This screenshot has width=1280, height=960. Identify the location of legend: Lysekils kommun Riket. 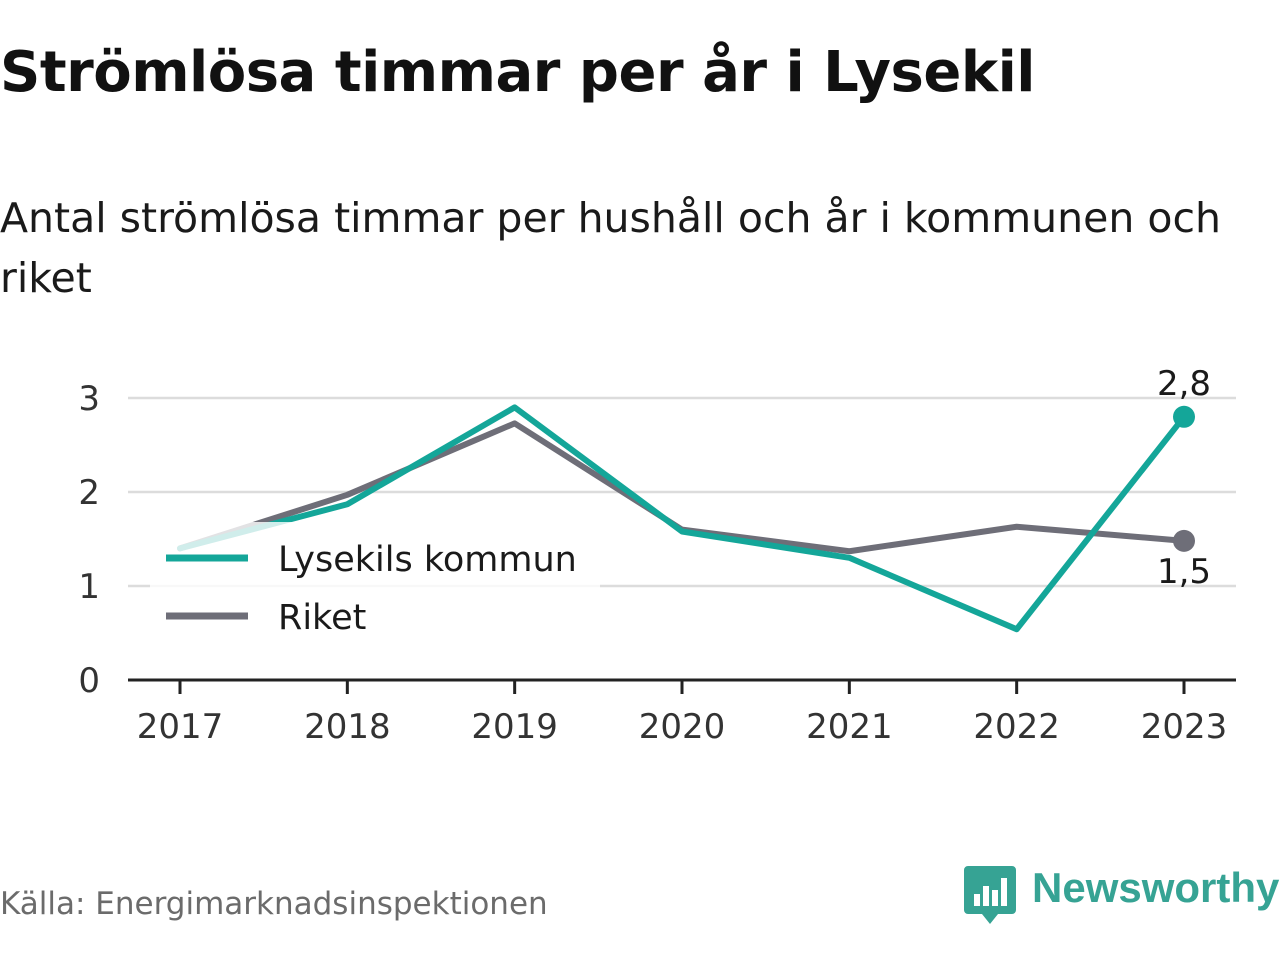
(375, 583).